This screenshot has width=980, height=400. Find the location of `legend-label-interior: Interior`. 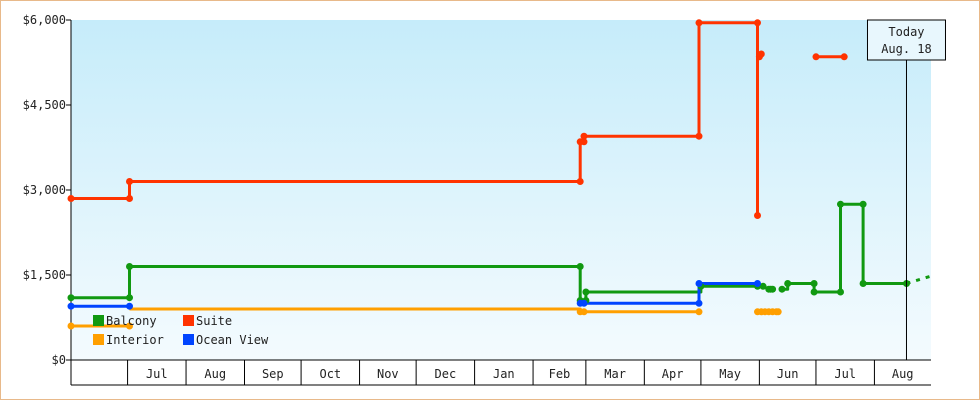

legend-label-interior: Interior is located at coordinates (135, 340).